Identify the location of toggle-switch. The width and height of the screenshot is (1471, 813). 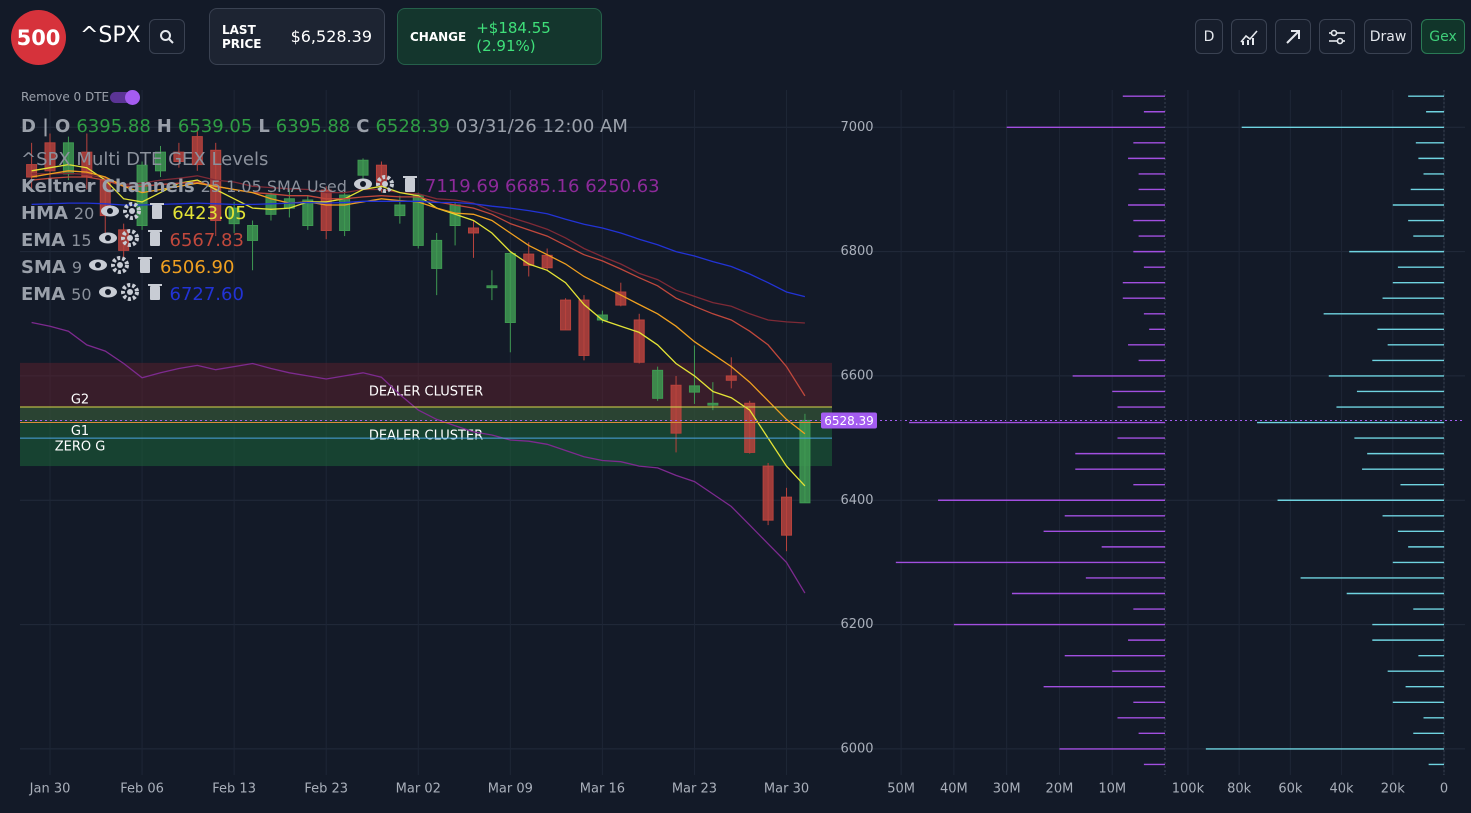
(125, 97).